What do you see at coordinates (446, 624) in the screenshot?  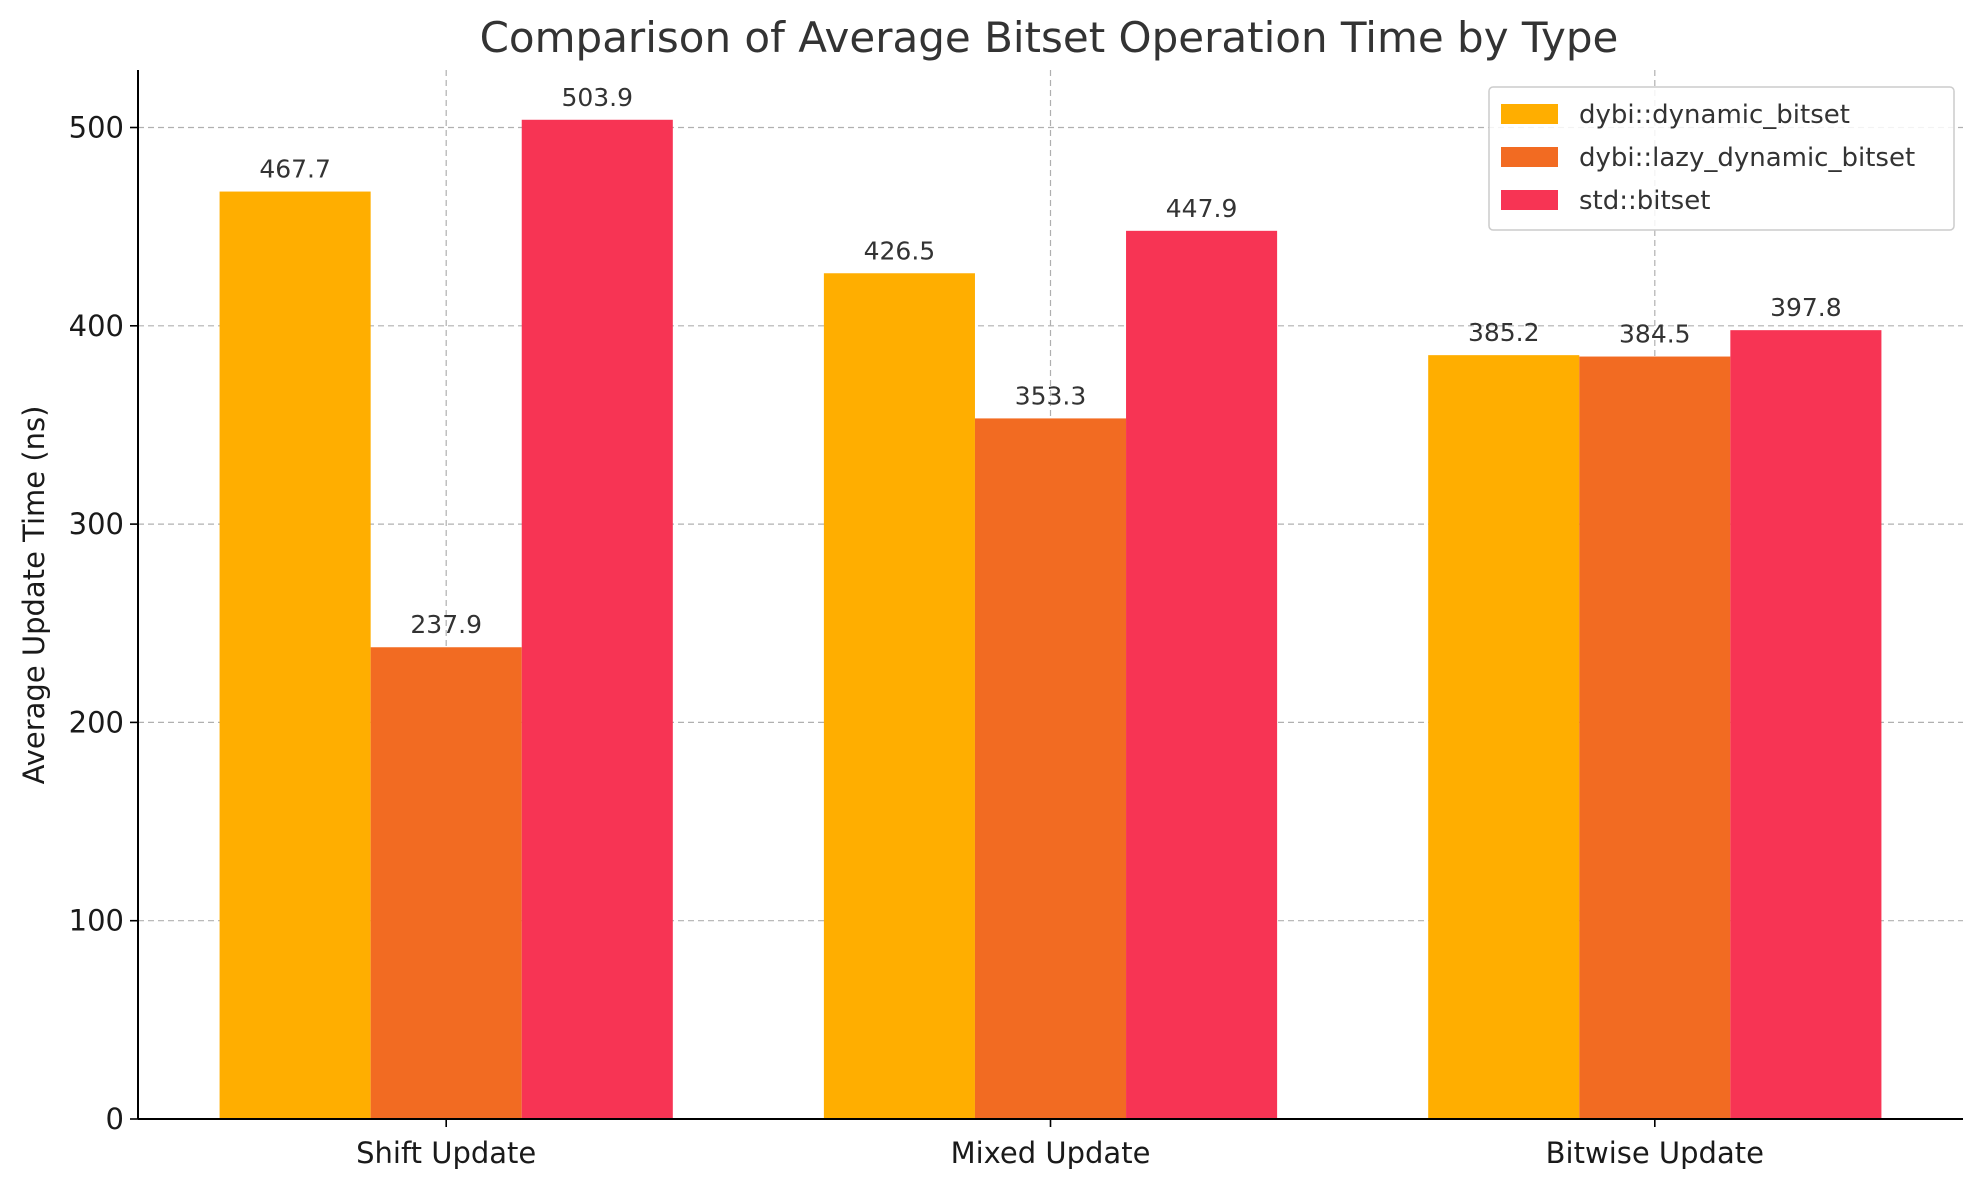 I see `bar-value-label: 237.9` at bounding box center [446, 624].